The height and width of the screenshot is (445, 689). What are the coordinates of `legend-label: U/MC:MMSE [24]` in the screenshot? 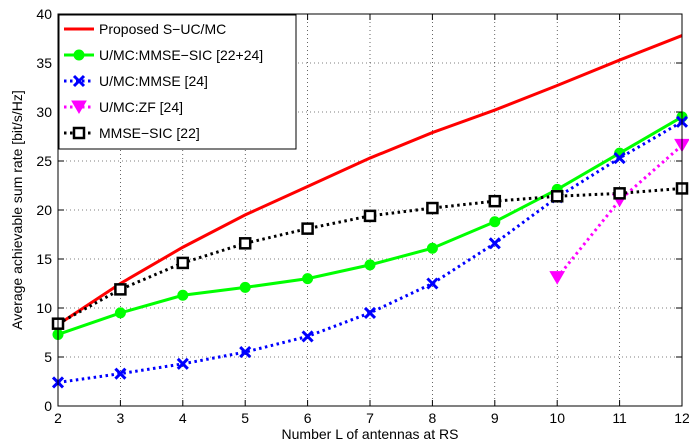 It's located at (153, 81).